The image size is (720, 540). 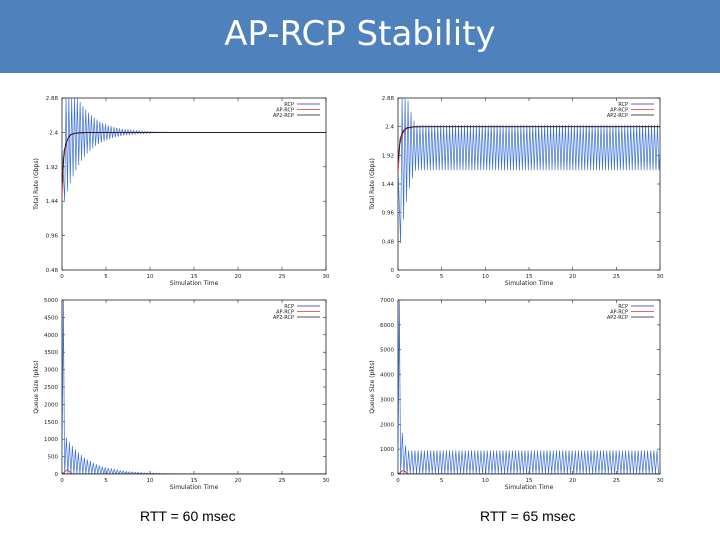 What do you see at coordinates (51, 423) in the screenshot?
I see `y-tick-label: 1500` at bounding box center [51, 423].